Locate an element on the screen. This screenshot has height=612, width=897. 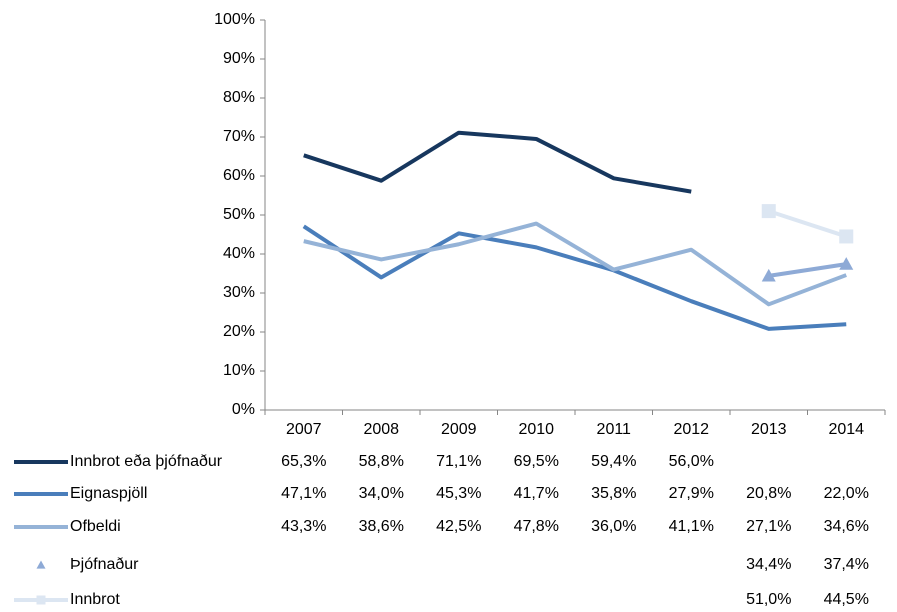
data-label: 37,4% is located at coordinates (846, 564).